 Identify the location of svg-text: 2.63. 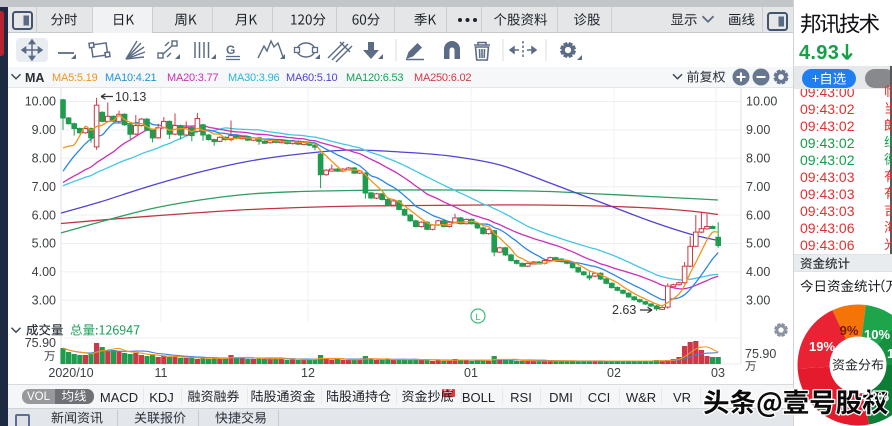
(624, 310).